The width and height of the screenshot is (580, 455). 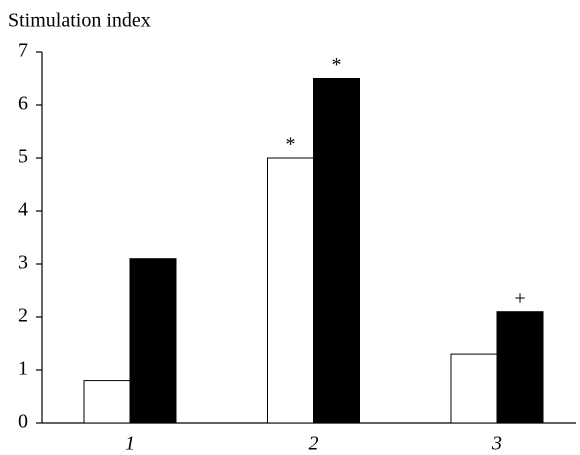 What do you see at coordinates (314, 444) in the screenshot?
I see `x-tick-label: 2` at bounding box center [314, 444].